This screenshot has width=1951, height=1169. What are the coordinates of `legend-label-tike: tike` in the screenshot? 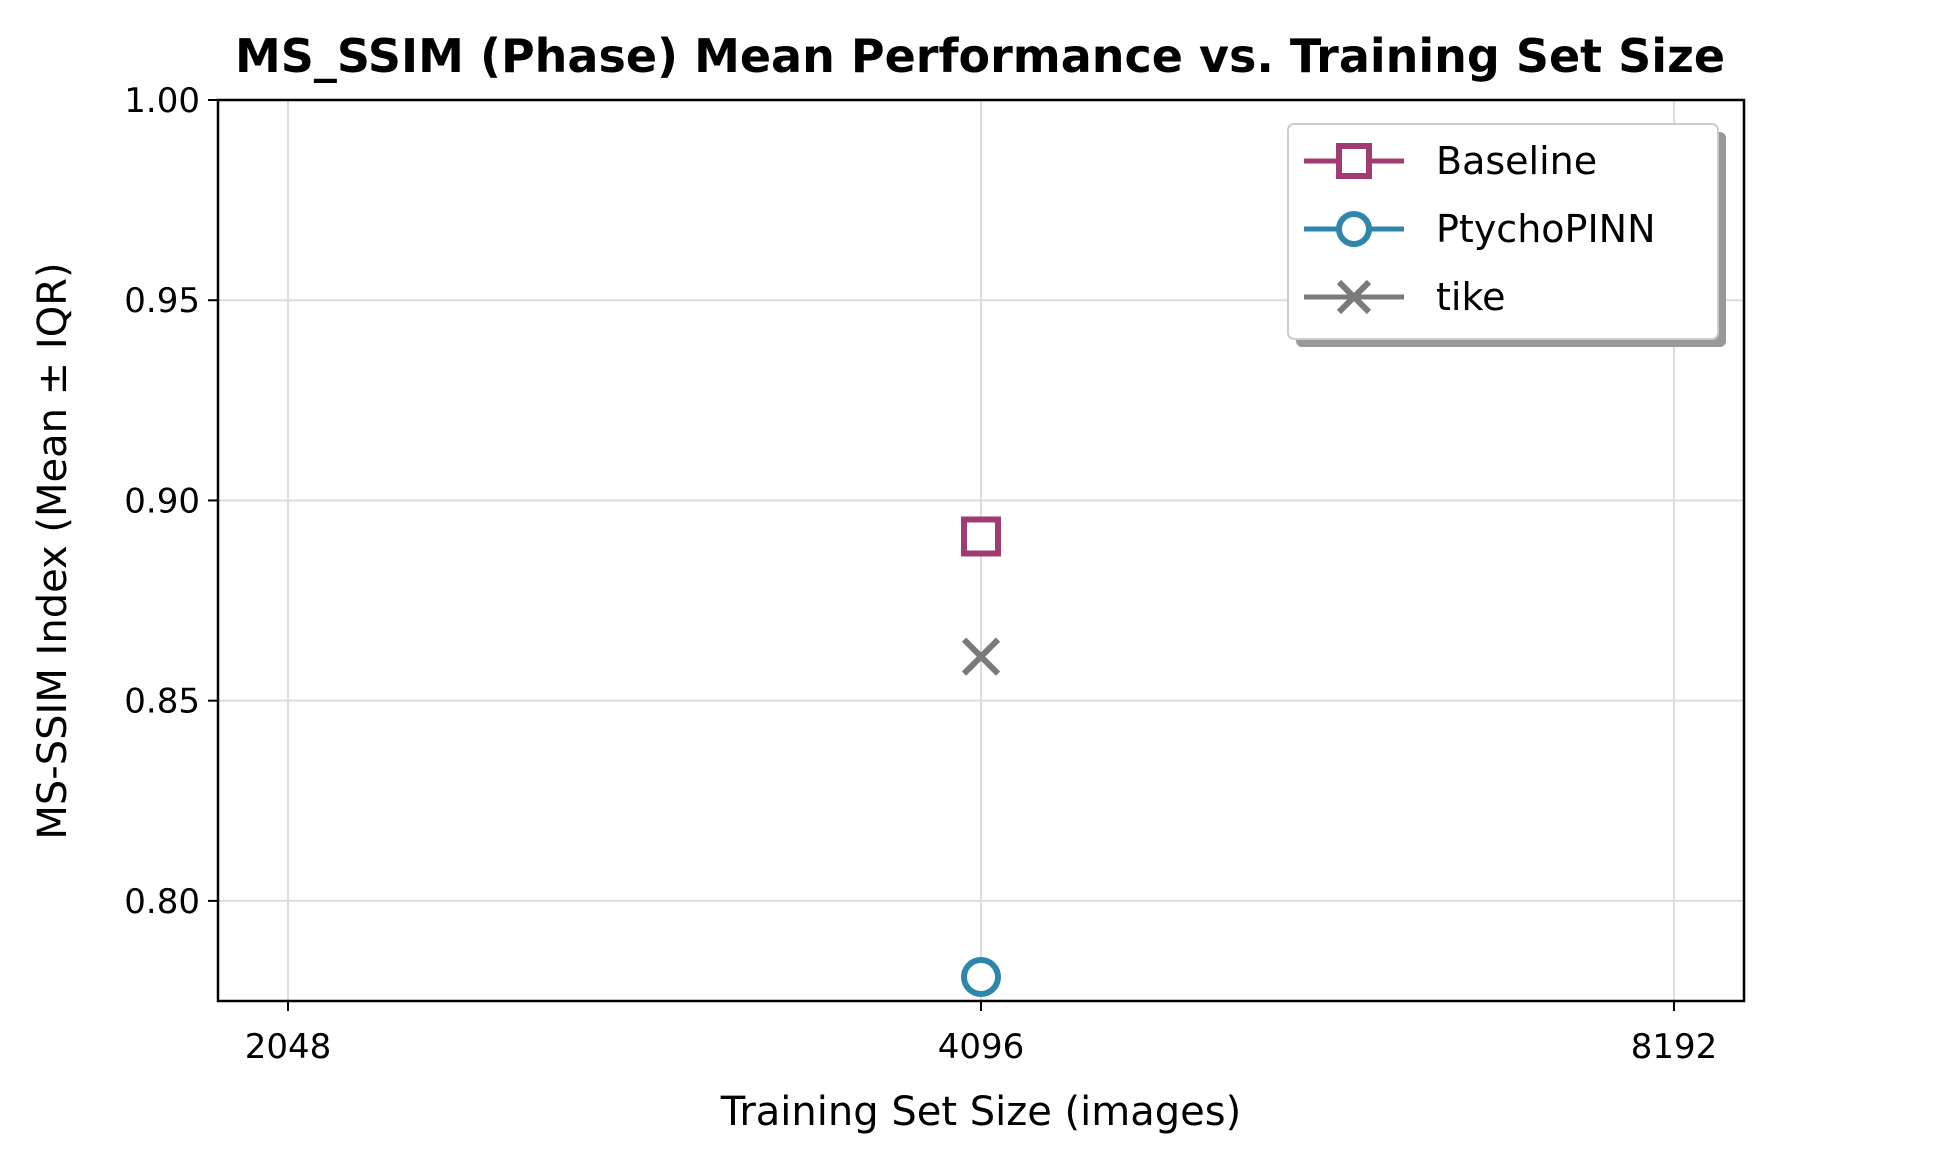 It's located at (1471, 297).